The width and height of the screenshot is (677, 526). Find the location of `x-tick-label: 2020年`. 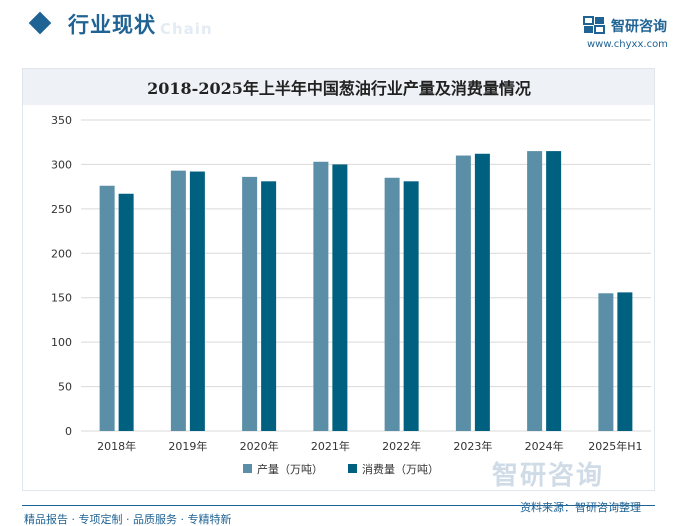

x-tick-label: 2020年 is located at coordinates (259, 446).